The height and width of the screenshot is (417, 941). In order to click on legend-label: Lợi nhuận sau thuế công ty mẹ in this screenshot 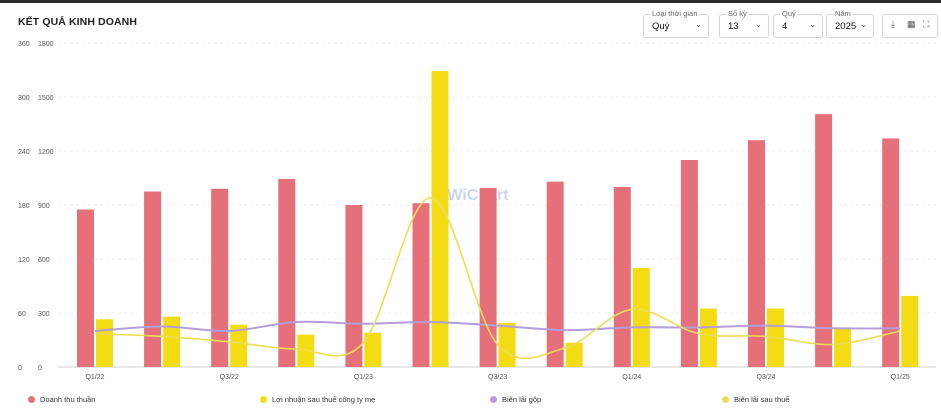, I will do `click(324, 399)`.